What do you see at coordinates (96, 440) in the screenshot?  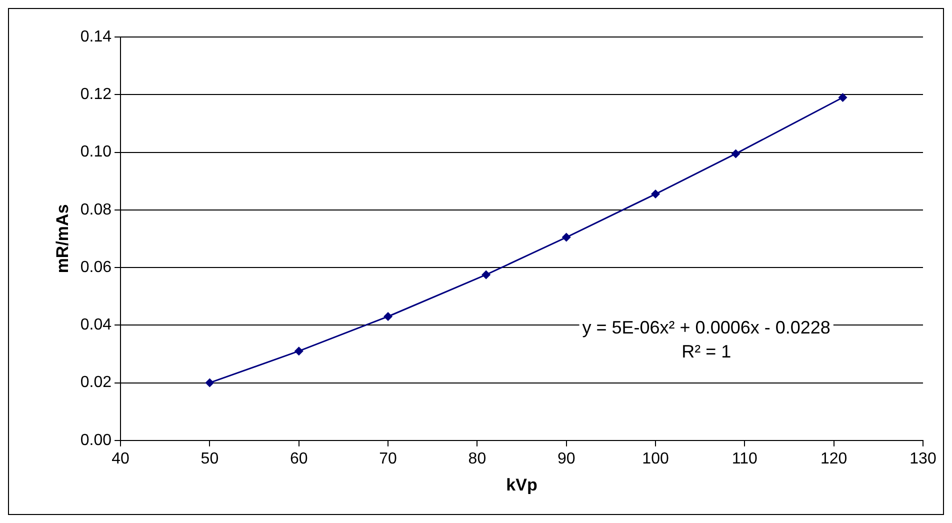 I see `y-tick-label: 0.00` at bounding box center [96, 440].